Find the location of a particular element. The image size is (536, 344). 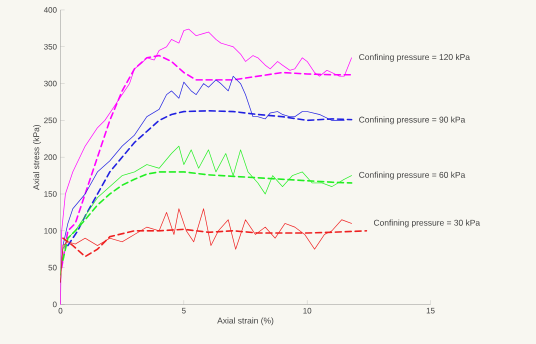

x-axis-title: Axial strain (%) is located at coordinates (245, 321).